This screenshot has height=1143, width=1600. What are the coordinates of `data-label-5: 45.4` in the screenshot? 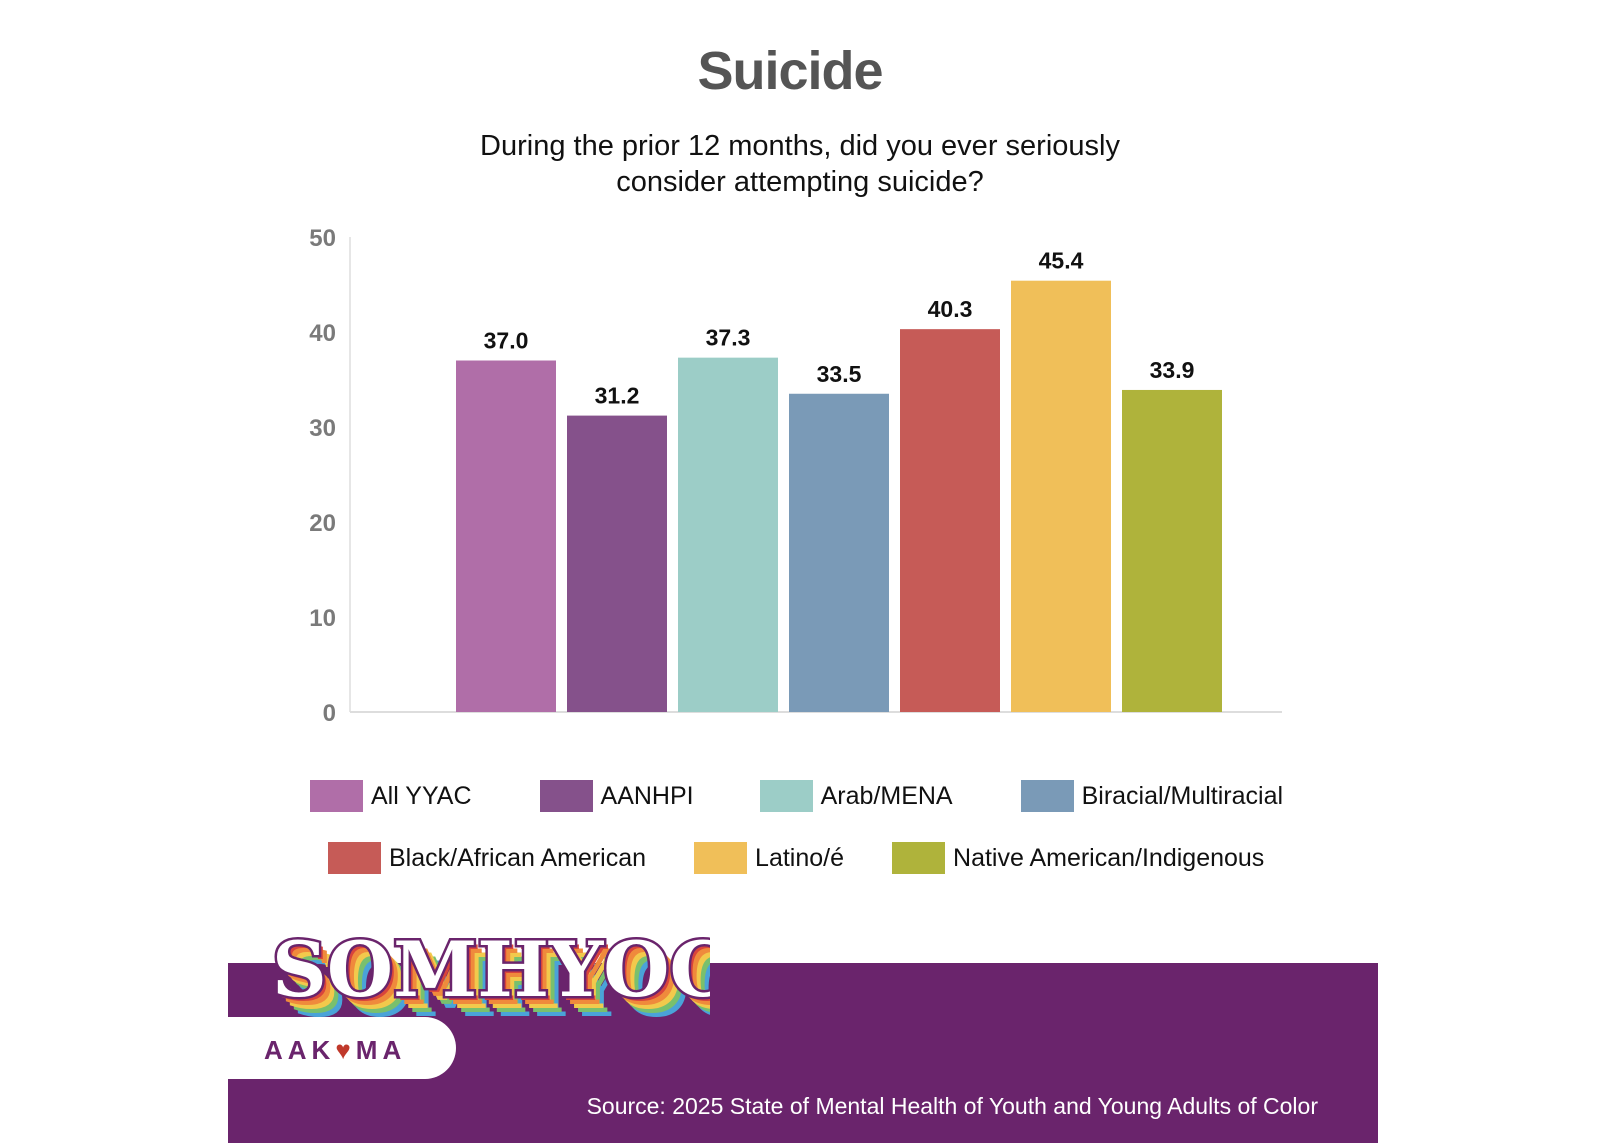 It's located at (1061, 261).